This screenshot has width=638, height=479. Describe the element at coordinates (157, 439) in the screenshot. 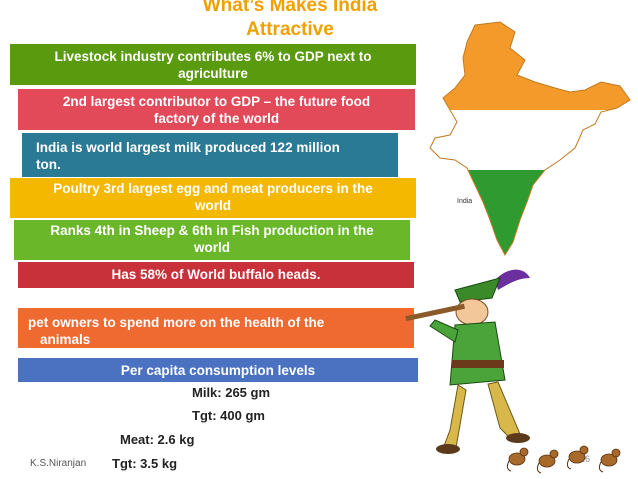

I see `meat-consumption: Meat: 2.6 kg` at that location.